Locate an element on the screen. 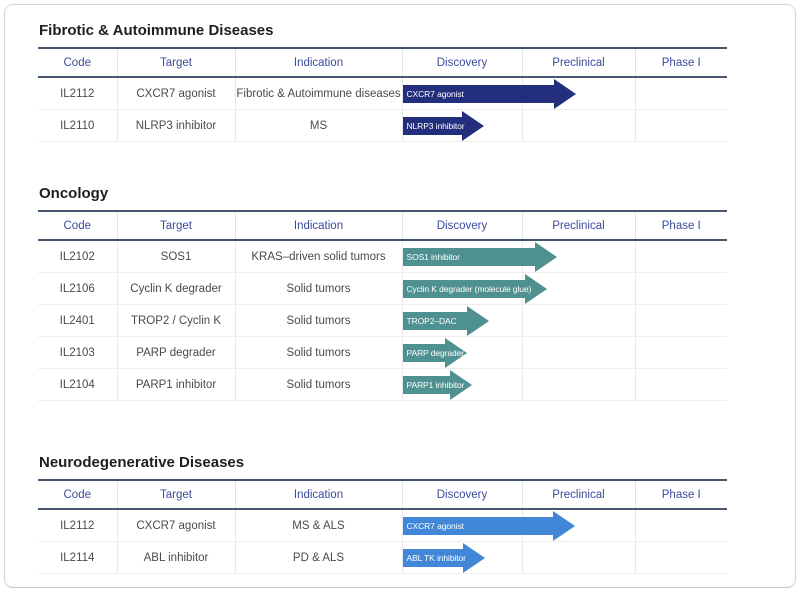  arrow-label: Cyclin K degrader (molecule glue) is located at coordinates (469, 288).